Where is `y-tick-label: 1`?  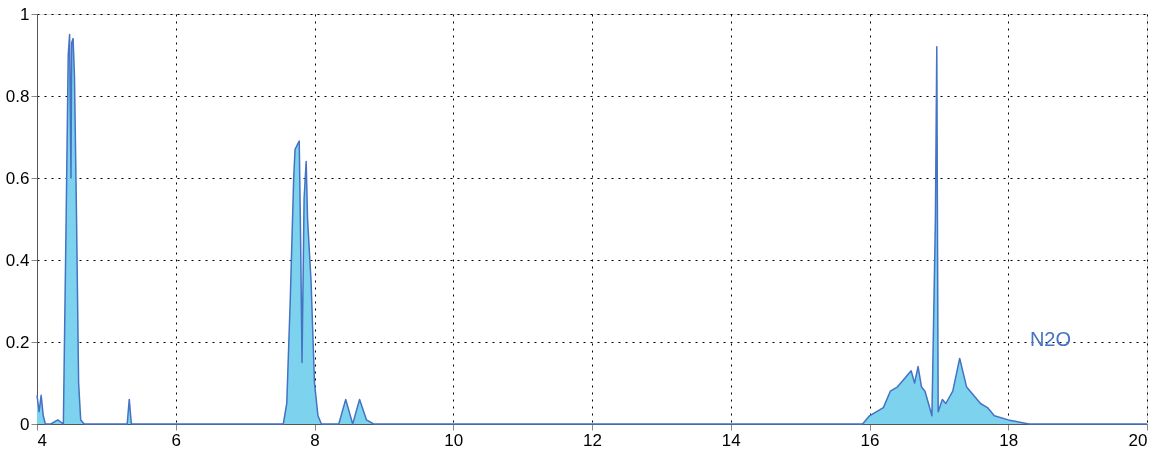
y-tick-label: 1 is located at coordinates (25, 14).